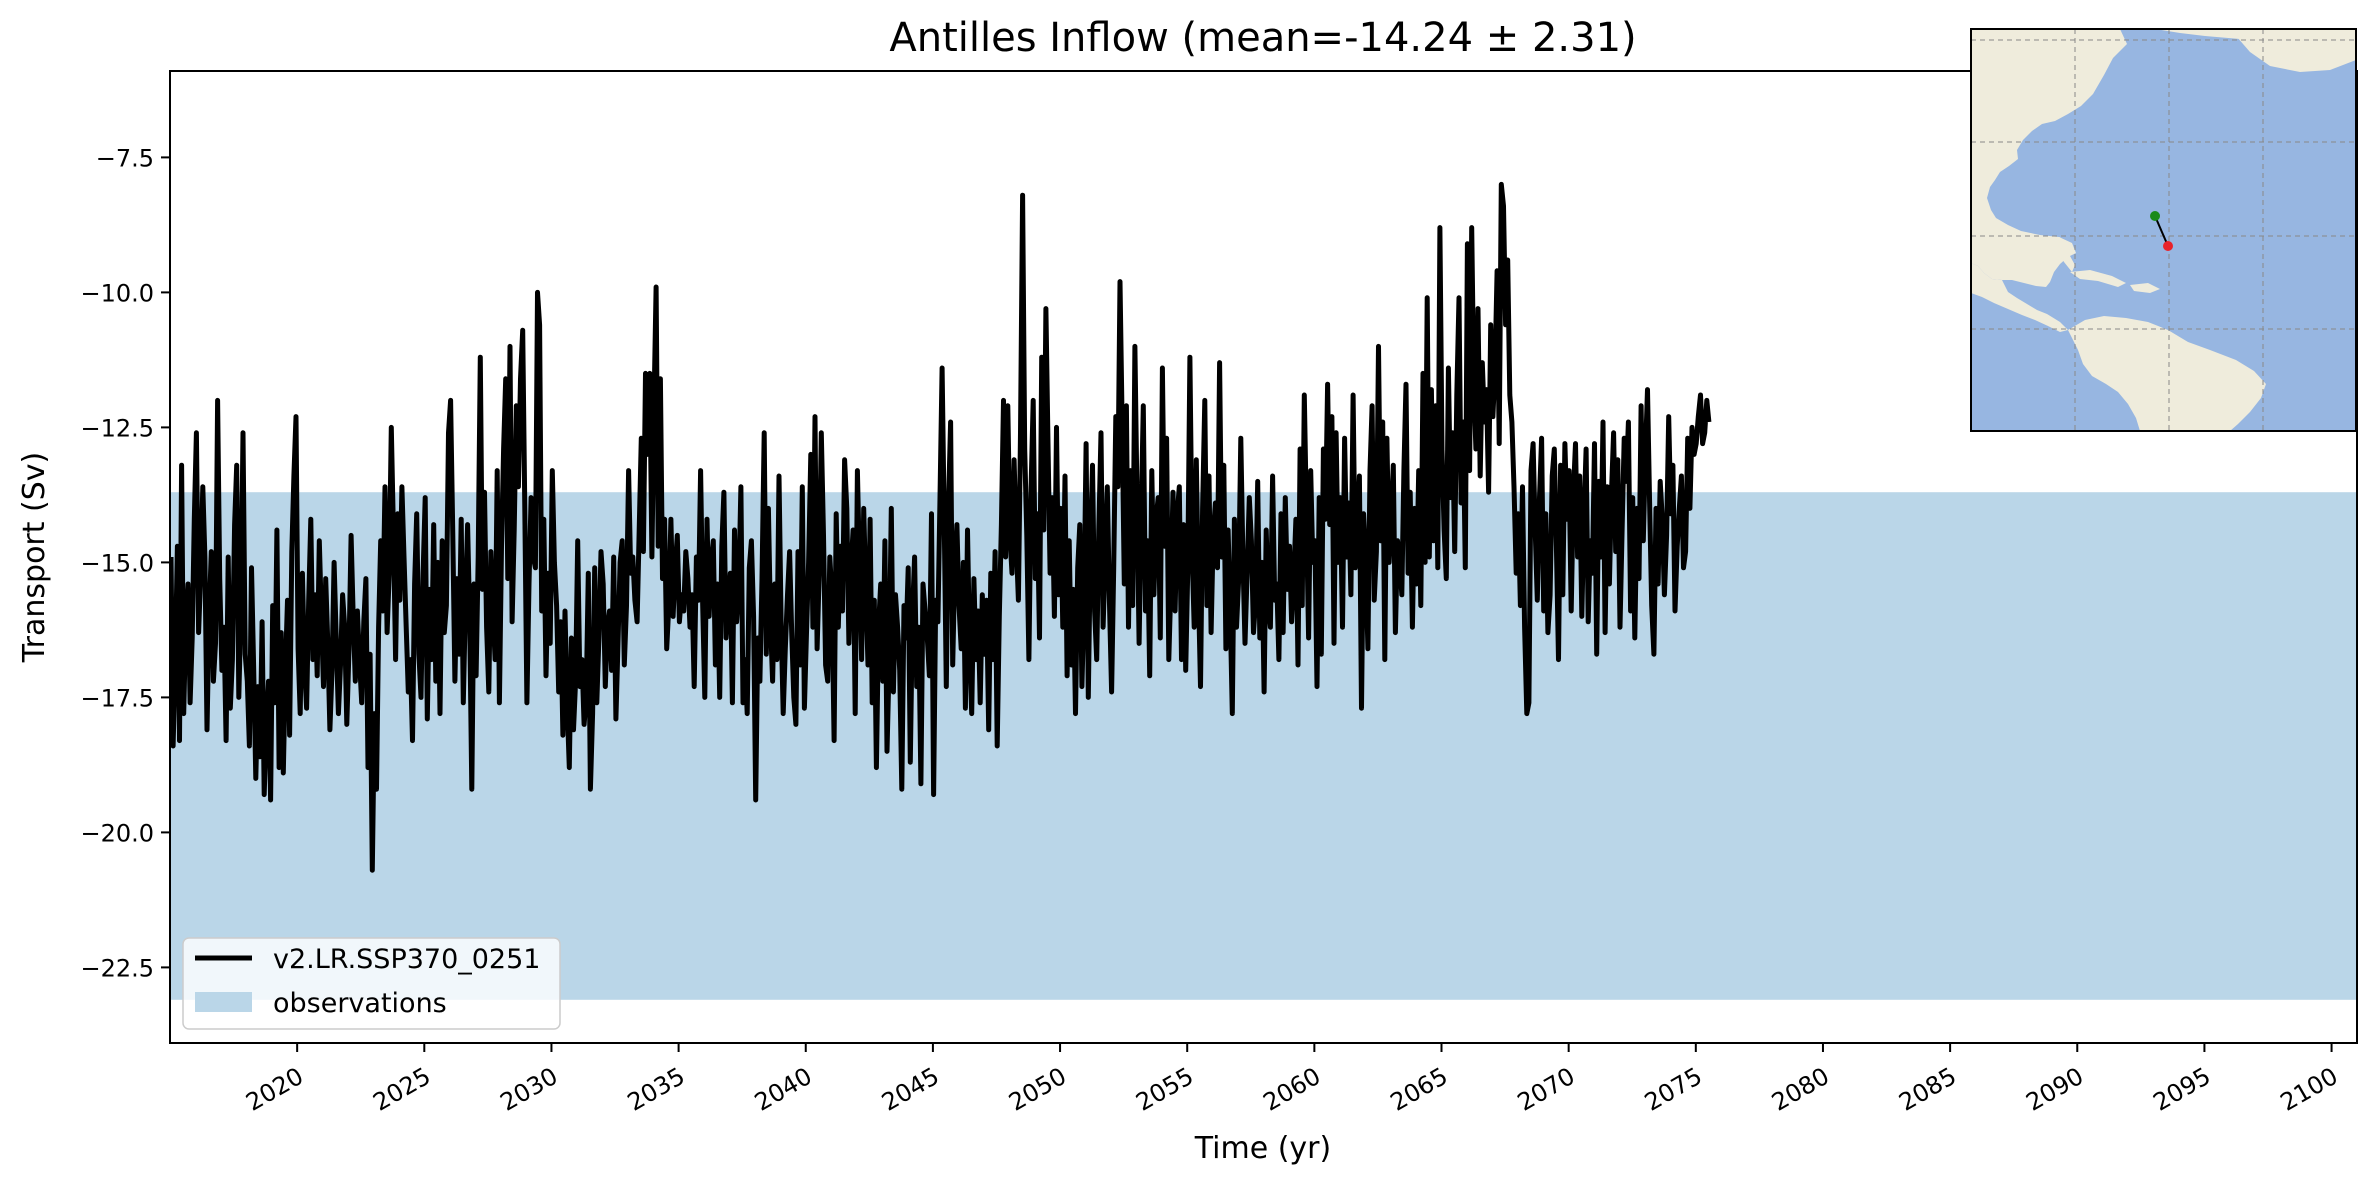 This screenshot has width=2376, height=1180. I want to click on x-tick-label: 2095, so click(2182, 1089).